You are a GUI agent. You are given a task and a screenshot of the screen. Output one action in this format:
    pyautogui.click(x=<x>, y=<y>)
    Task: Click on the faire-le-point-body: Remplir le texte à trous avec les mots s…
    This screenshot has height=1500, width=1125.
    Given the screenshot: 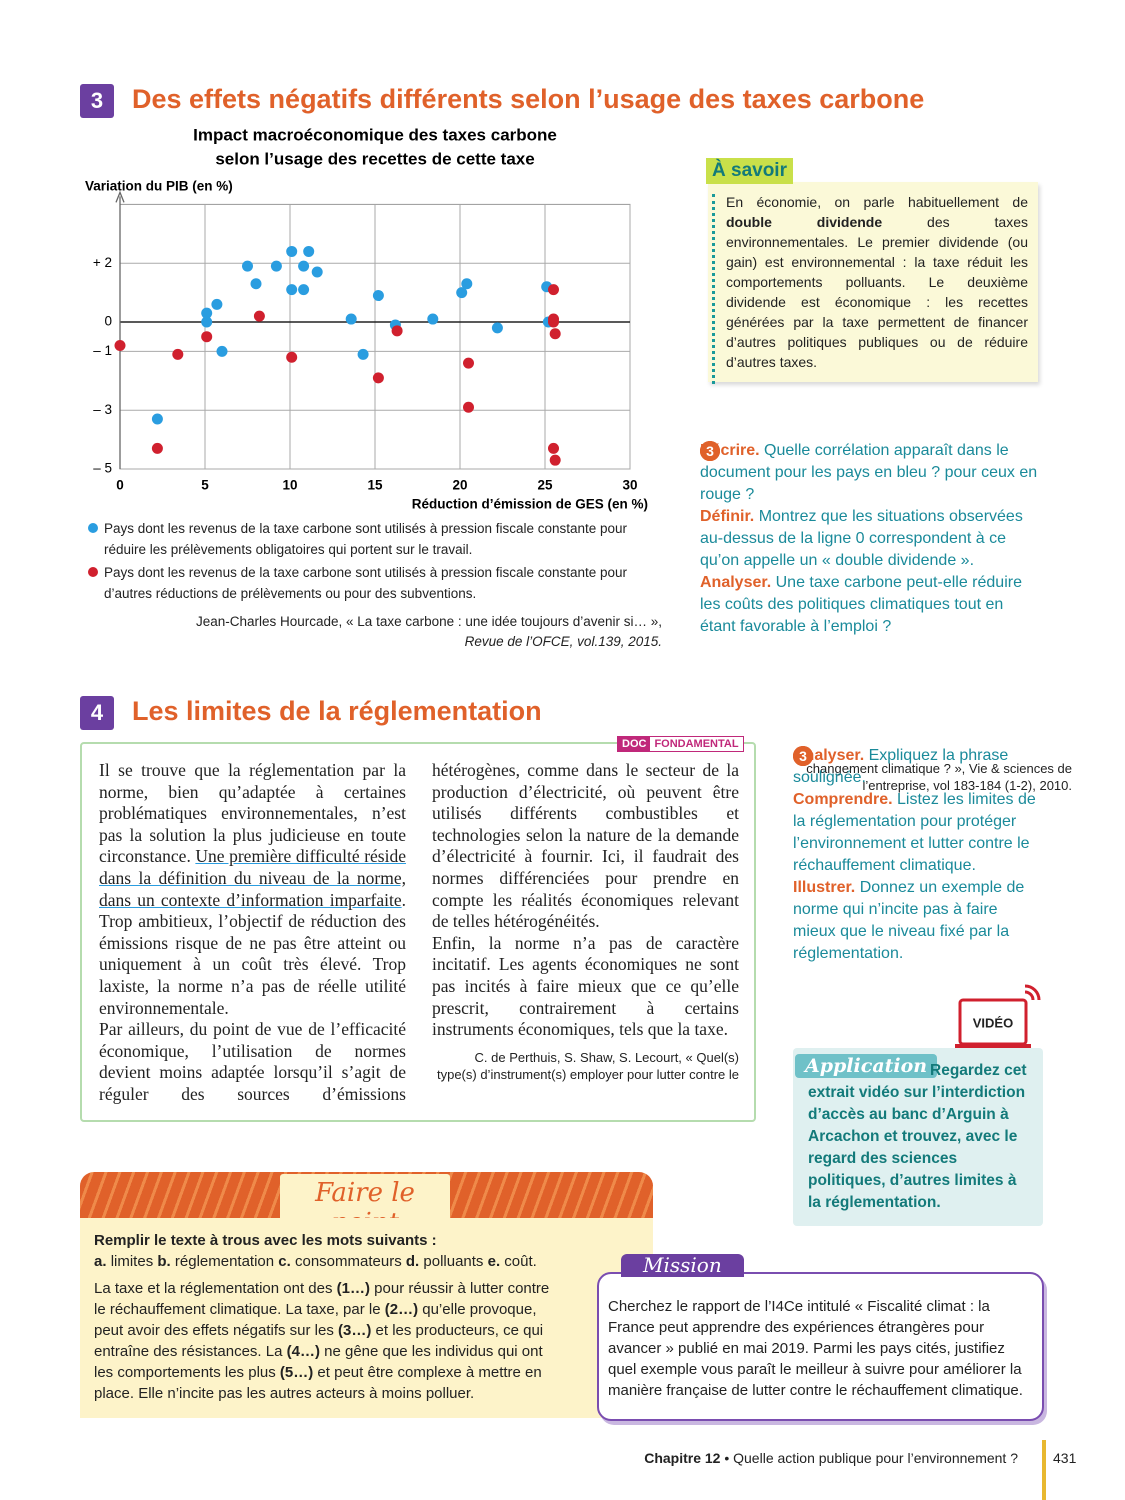 What is the action you would take?
    pyautogui.click(x=366, y=1318)
    